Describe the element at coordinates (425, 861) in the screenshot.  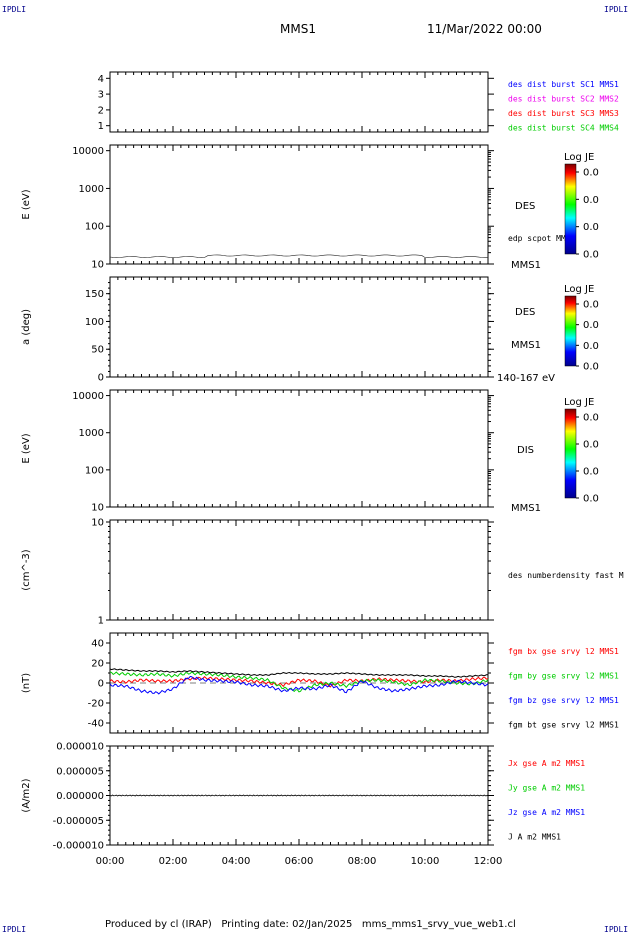
I see `x-tick-label: 10:00` at that location.